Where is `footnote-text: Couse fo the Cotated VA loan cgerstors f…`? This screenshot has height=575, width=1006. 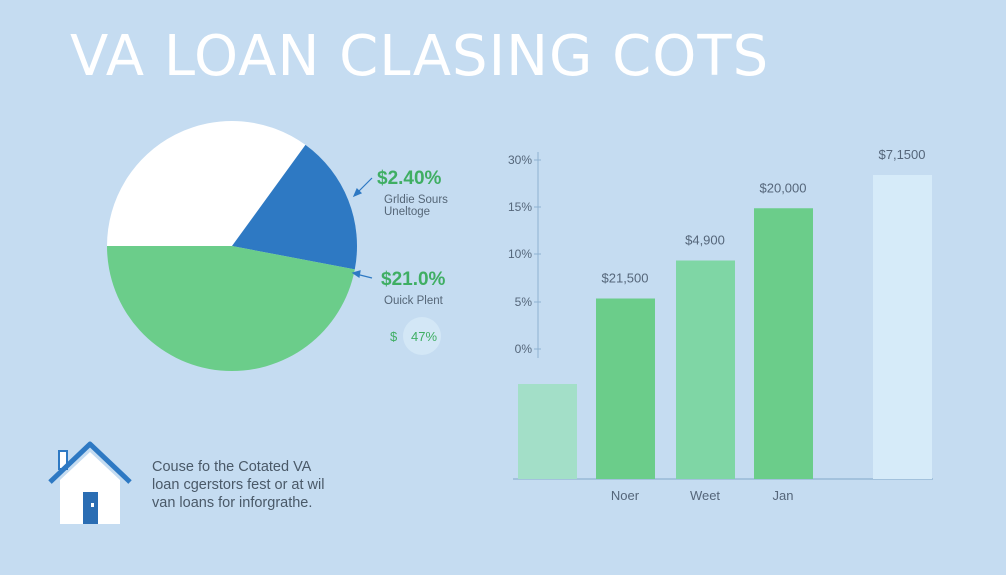
footnote-text: Couse fo the Cotated VA loan cgerstors f… is located at coordinates (238, 485).